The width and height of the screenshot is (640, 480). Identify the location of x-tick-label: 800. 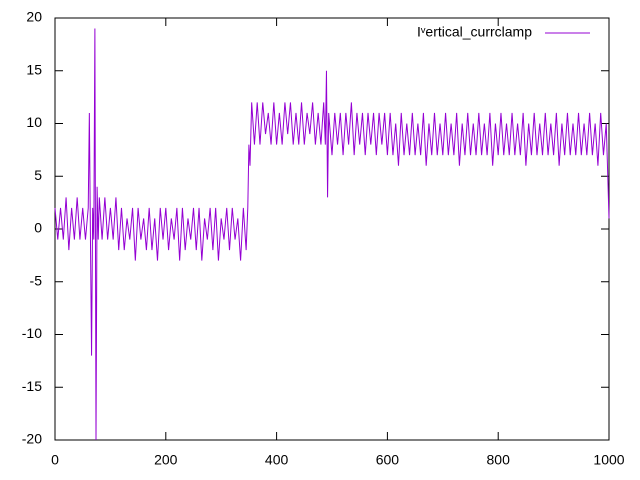
(499, 460).